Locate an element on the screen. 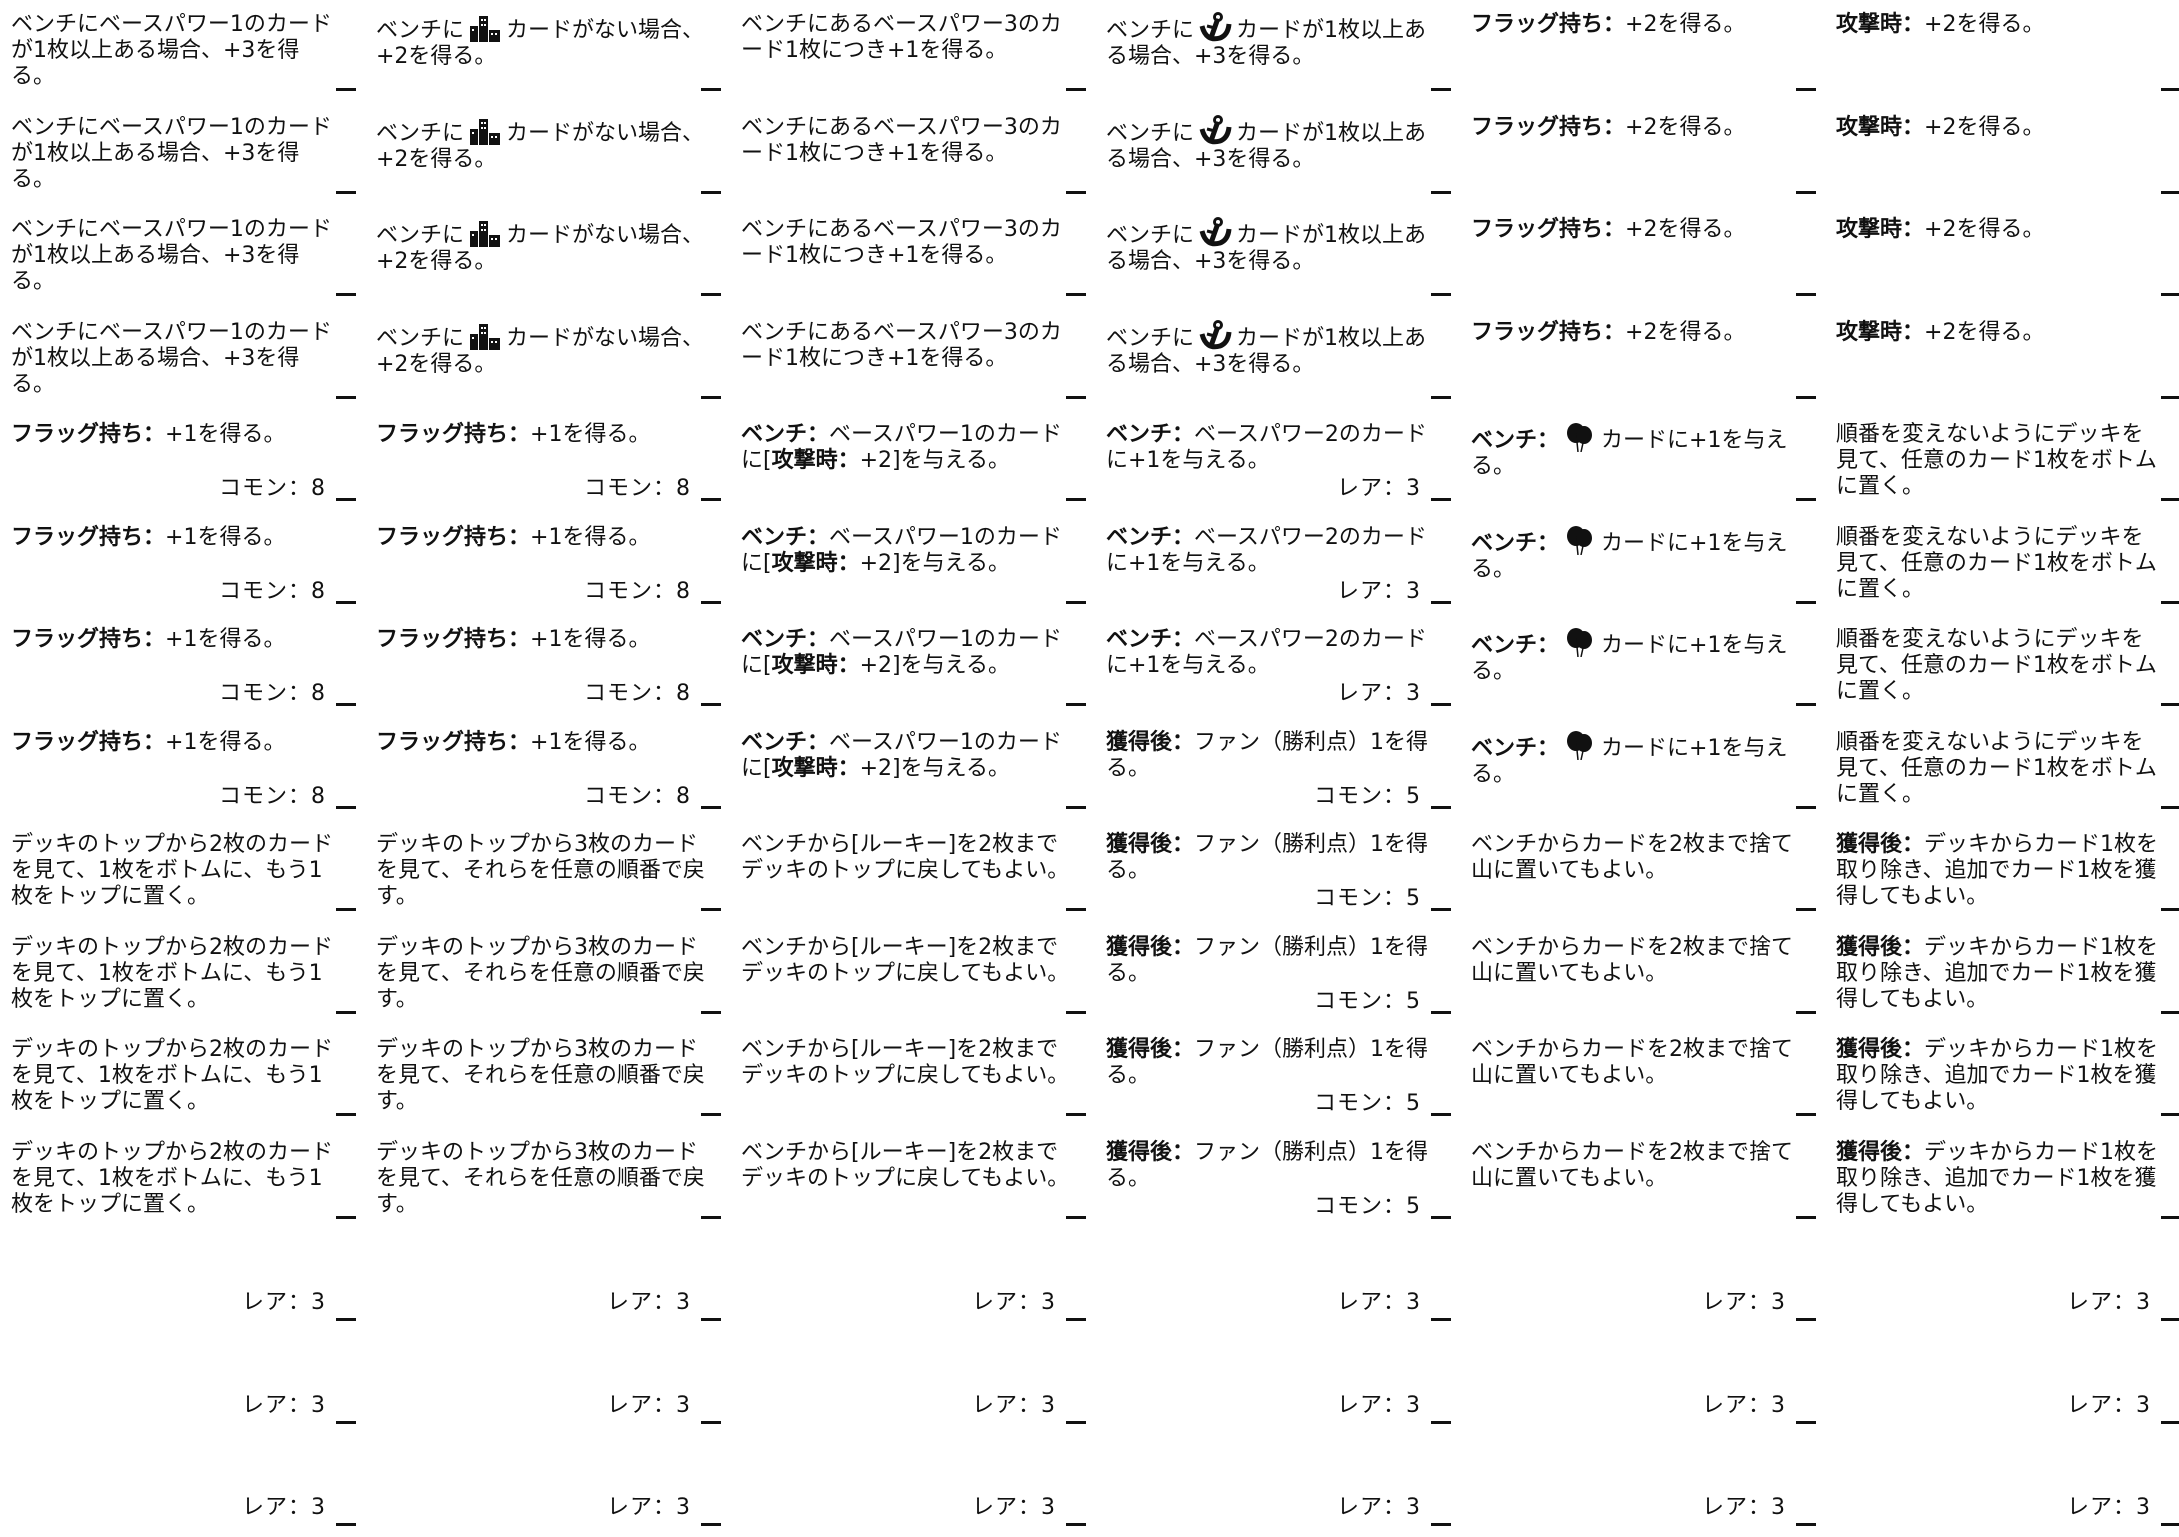  card-text-cell: 攻撃時：+2を得る。 is located at coordinates (1995, 359).